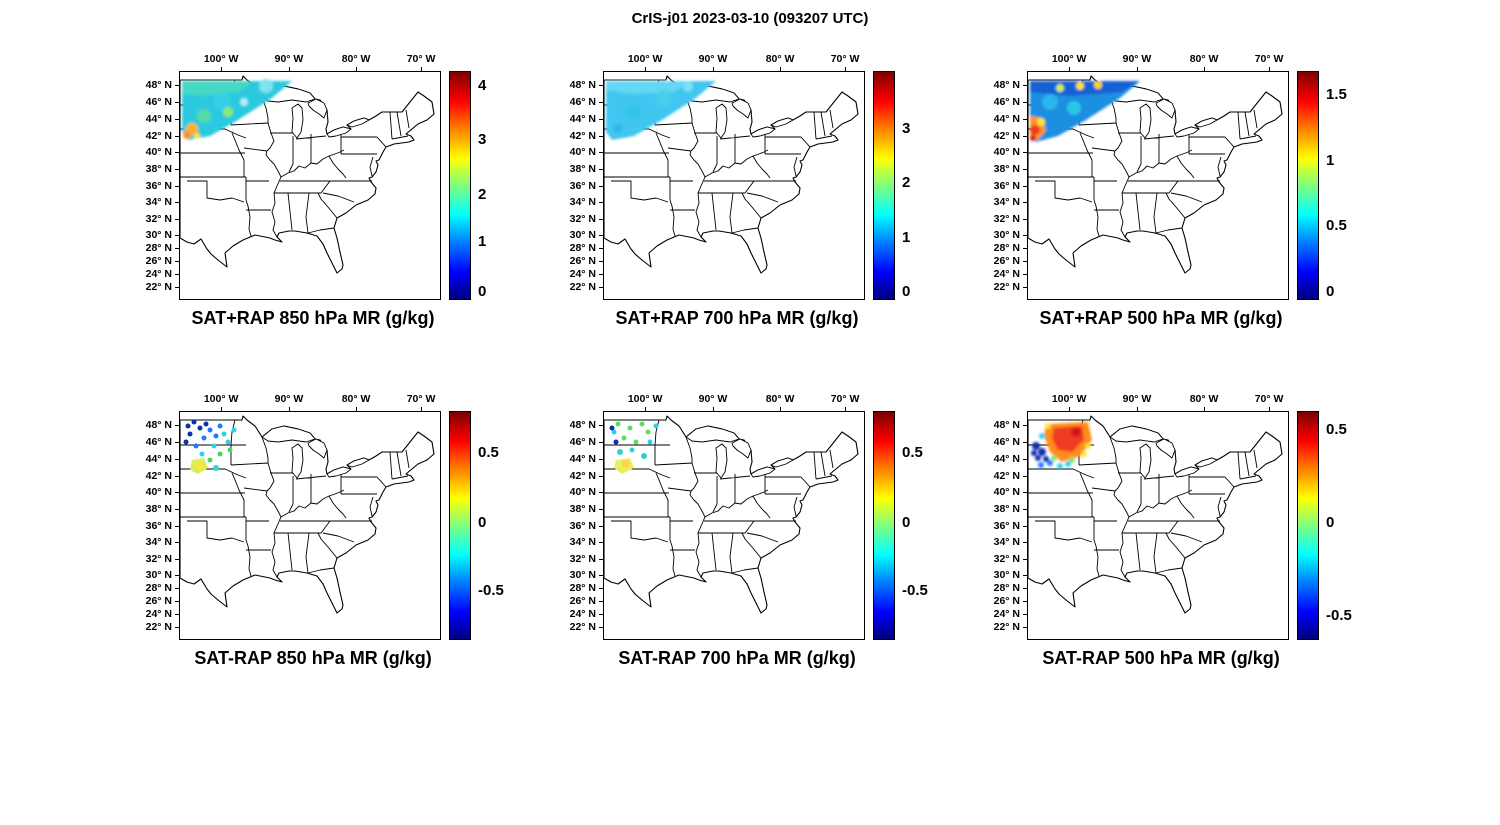  I want to click on lat-tick-label: 46° N, so click(1006, 102).